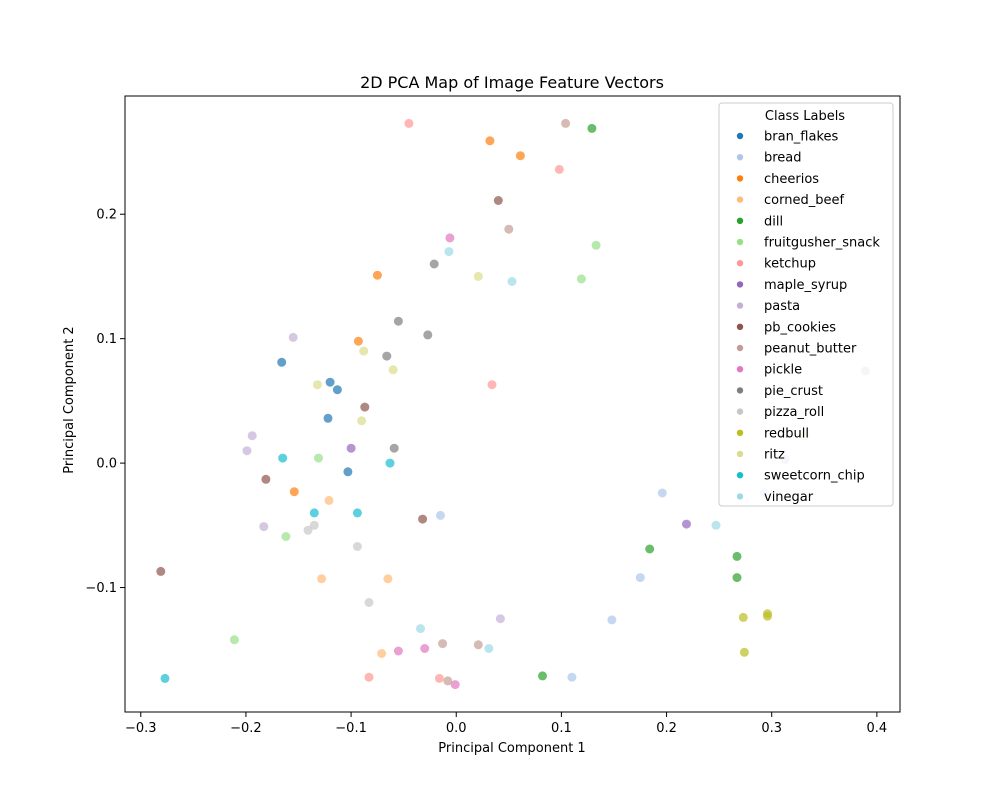 This screenshot has width=1000, height=800. What do you see at coordinates (277, 568) in the screenshot?
I see `series-sweetcorn_chip` at bounding box center [277, 568].